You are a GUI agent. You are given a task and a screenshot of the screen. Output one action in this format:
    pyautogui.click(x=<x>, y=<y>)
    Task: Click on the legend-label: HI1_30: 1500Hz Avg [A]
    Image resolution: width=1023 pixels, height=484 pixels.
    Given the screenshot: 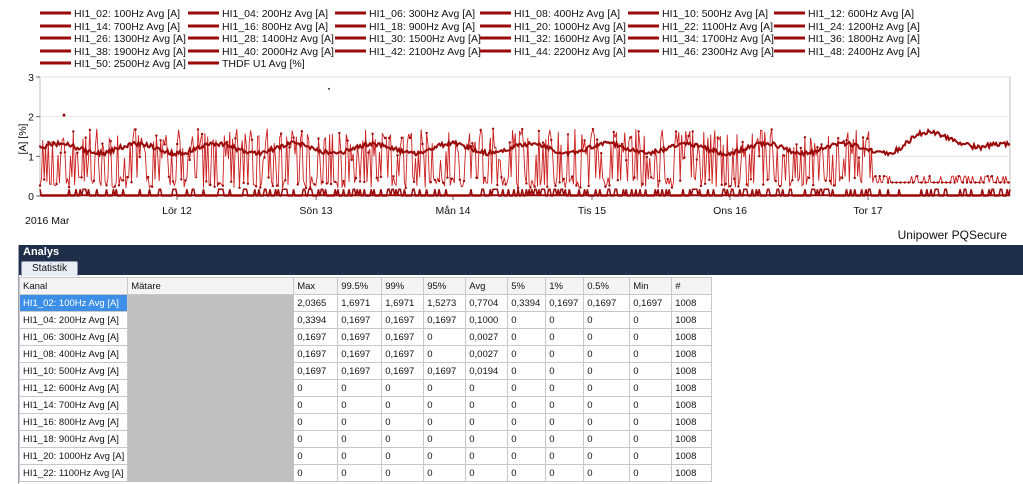 What is the action you would take?
    pyautogui.click(x=425, y=39)
    